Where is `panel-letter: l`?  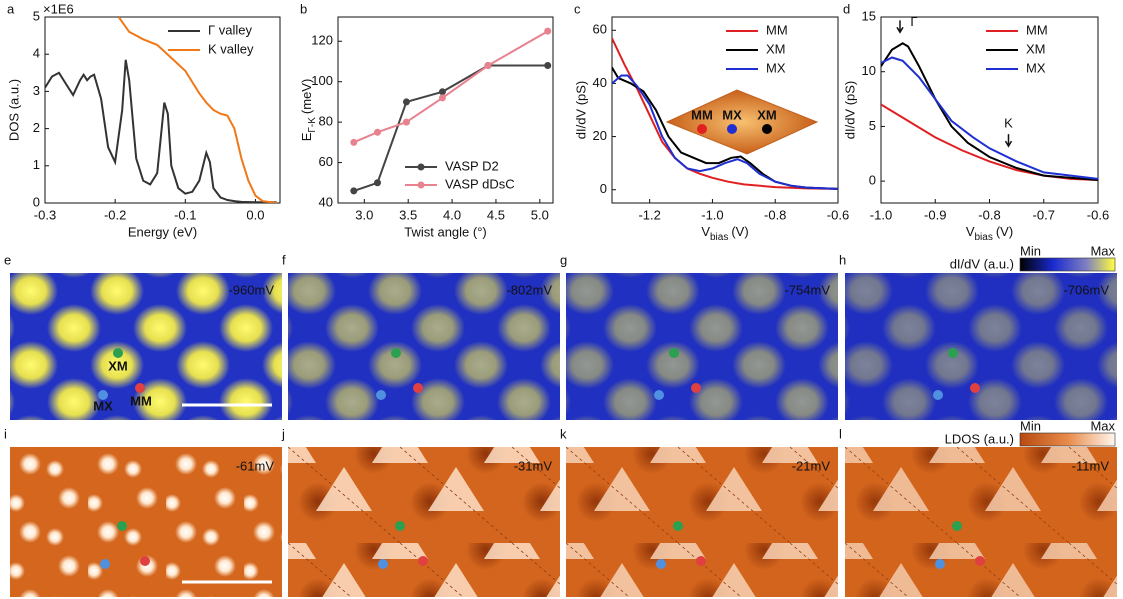
panel-letter: l is located at coordinates (840, 433).